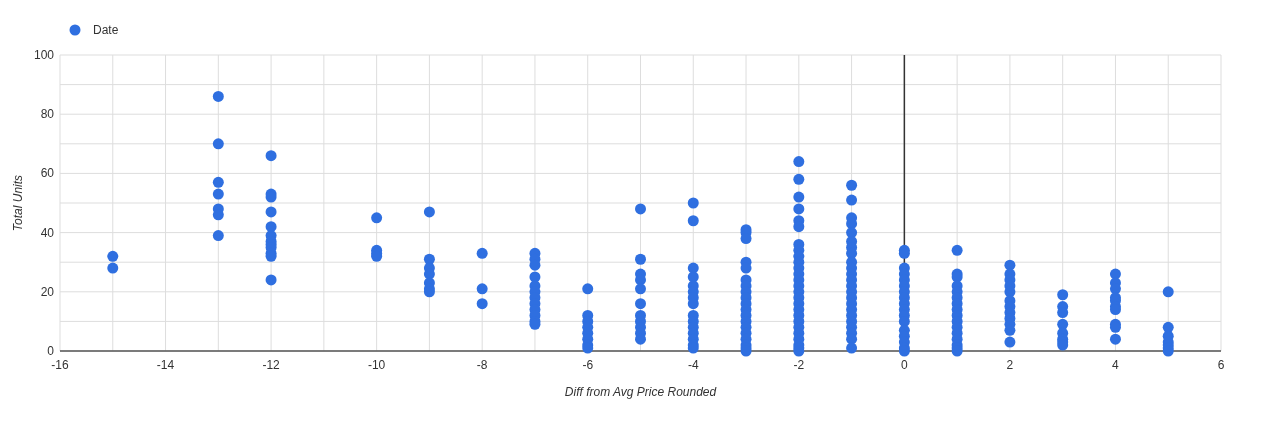 Image resolution: width=1269 pixels, height=448 pixels. What do you see at coordinates (47, 291) in the screenshot?
I see `y-tick-label: 20` at bounding box center [47, 291].